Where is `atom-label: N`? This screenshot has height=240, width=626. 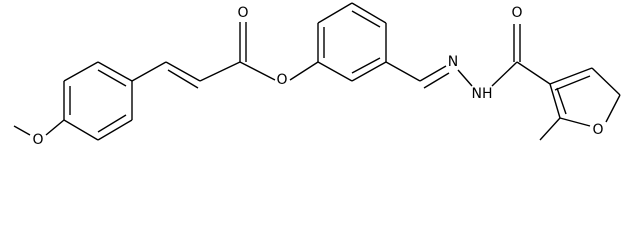
atom-label: N is located at coordinates (453, 62).